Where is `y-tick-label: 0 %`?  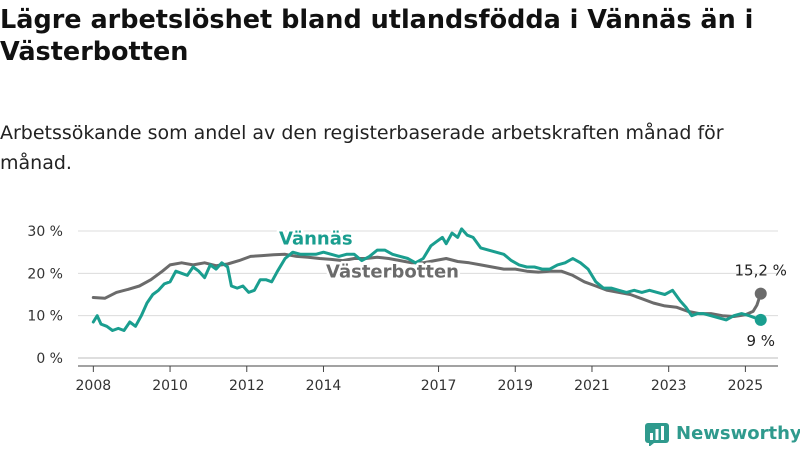
y-tick-label: 0 % is located at coordinates (49, 359).